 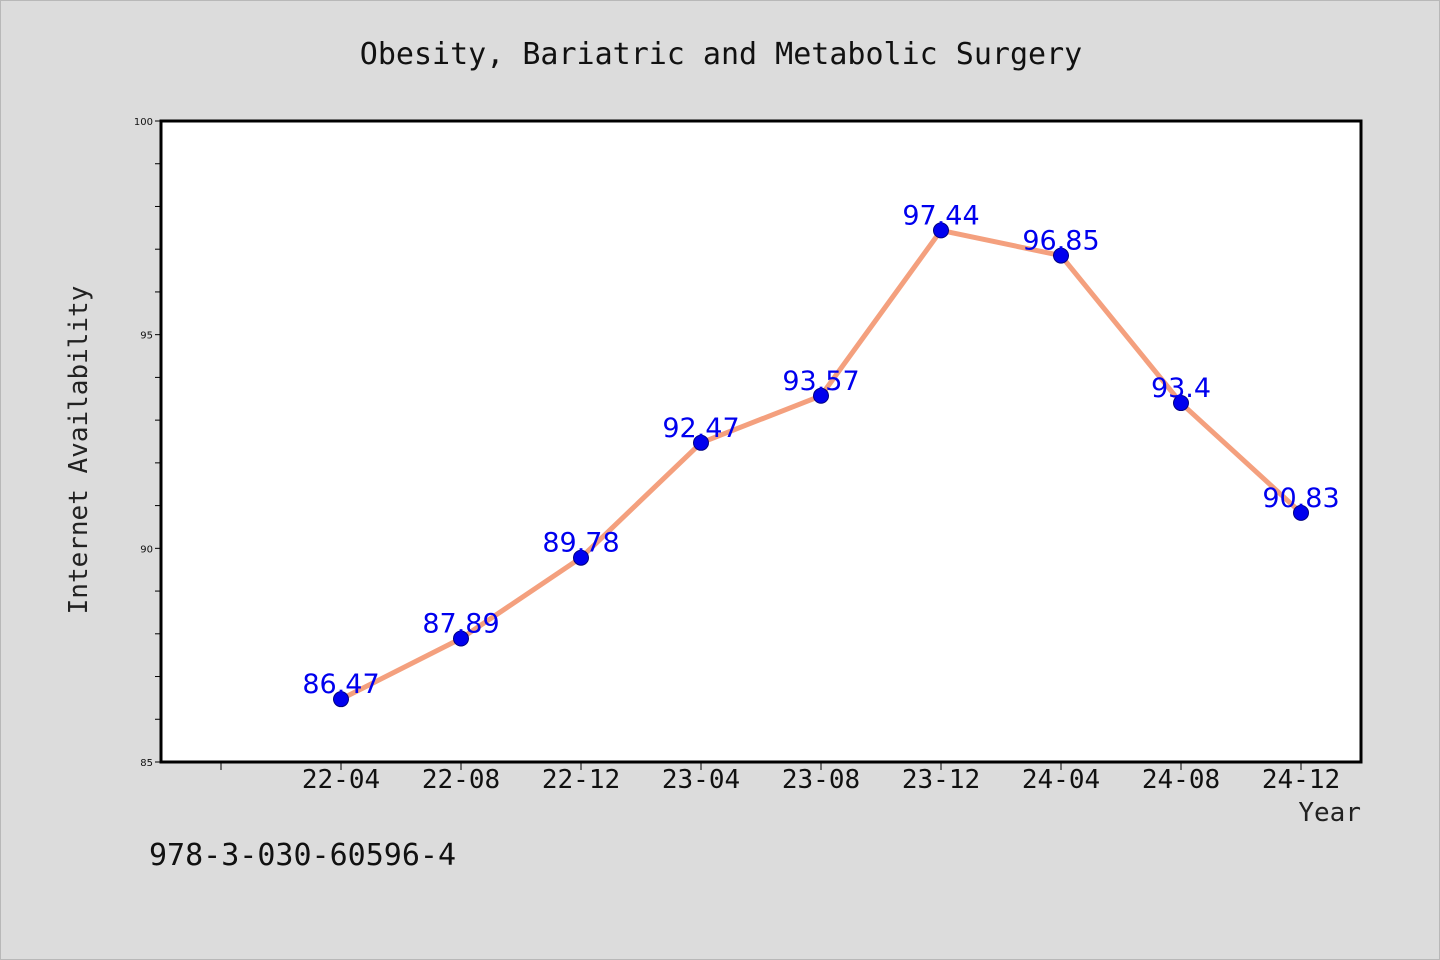 What do you see at coordinates (1181, 388) in the screenshot?
I see `data-label: 93.4` at bounding box center [1181, 388].